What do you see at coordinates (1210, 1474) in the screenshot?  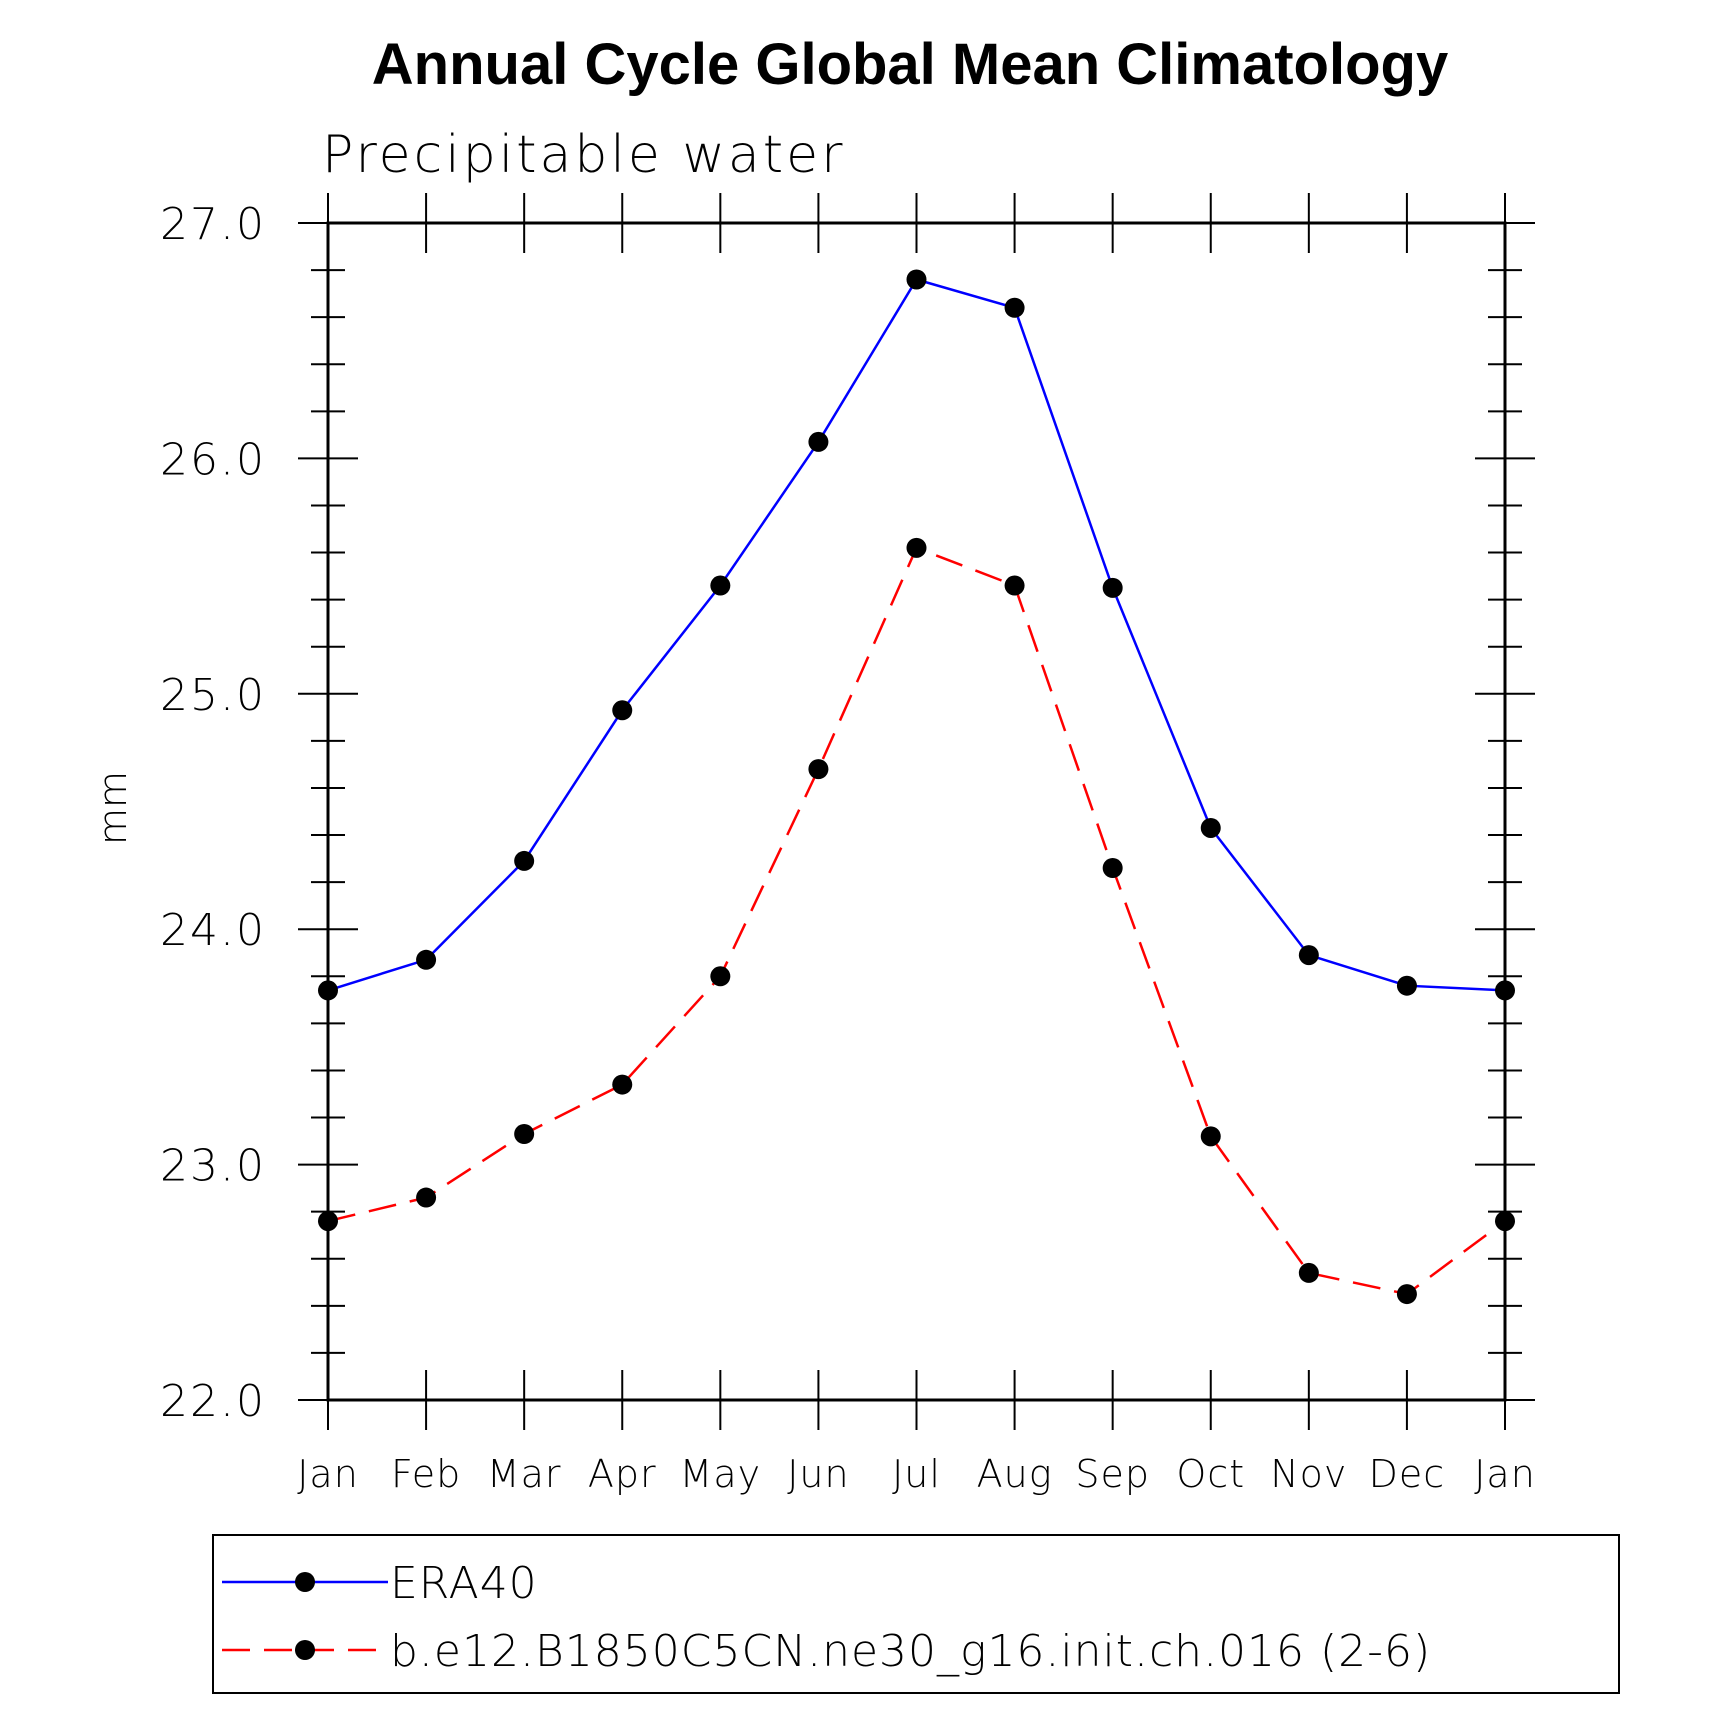 I see `x-tick-label: Oct` at bounding box center [1210, 1474].